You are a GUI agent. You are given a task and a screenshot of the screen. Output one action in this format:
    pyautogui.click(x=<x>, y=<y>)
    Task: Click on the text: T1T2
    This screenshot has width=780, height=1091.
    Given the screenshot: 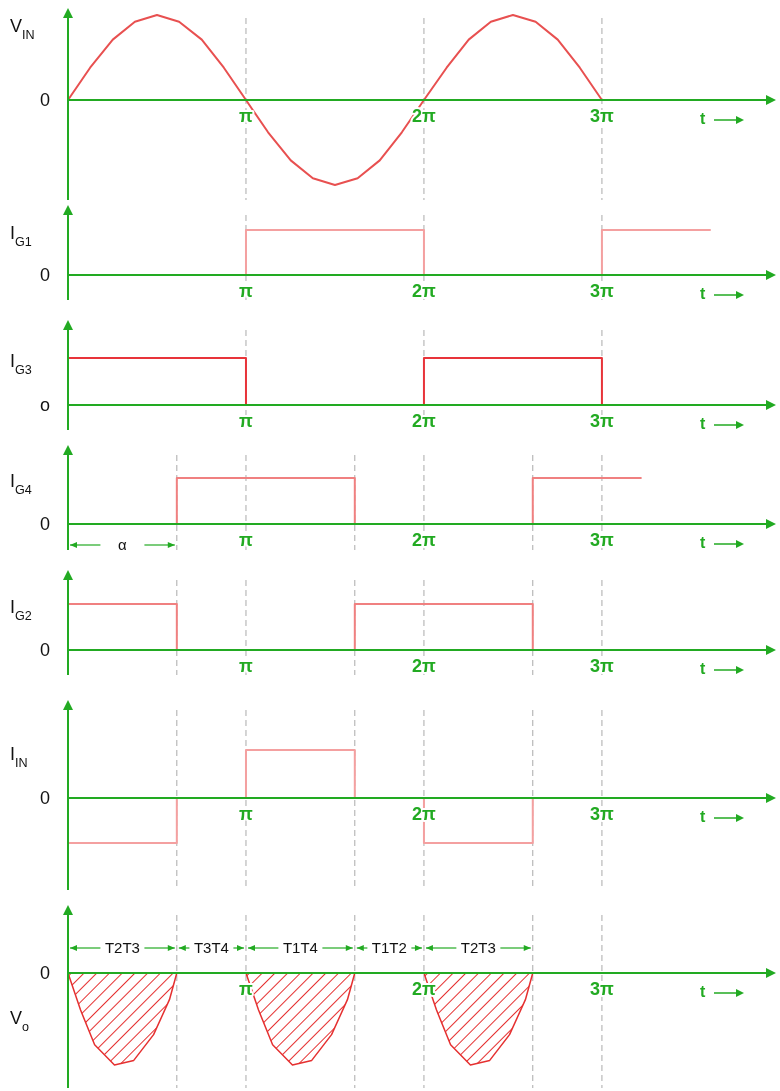 What is the action you would take?
    pyautogui.click(x=389, y=947)
    